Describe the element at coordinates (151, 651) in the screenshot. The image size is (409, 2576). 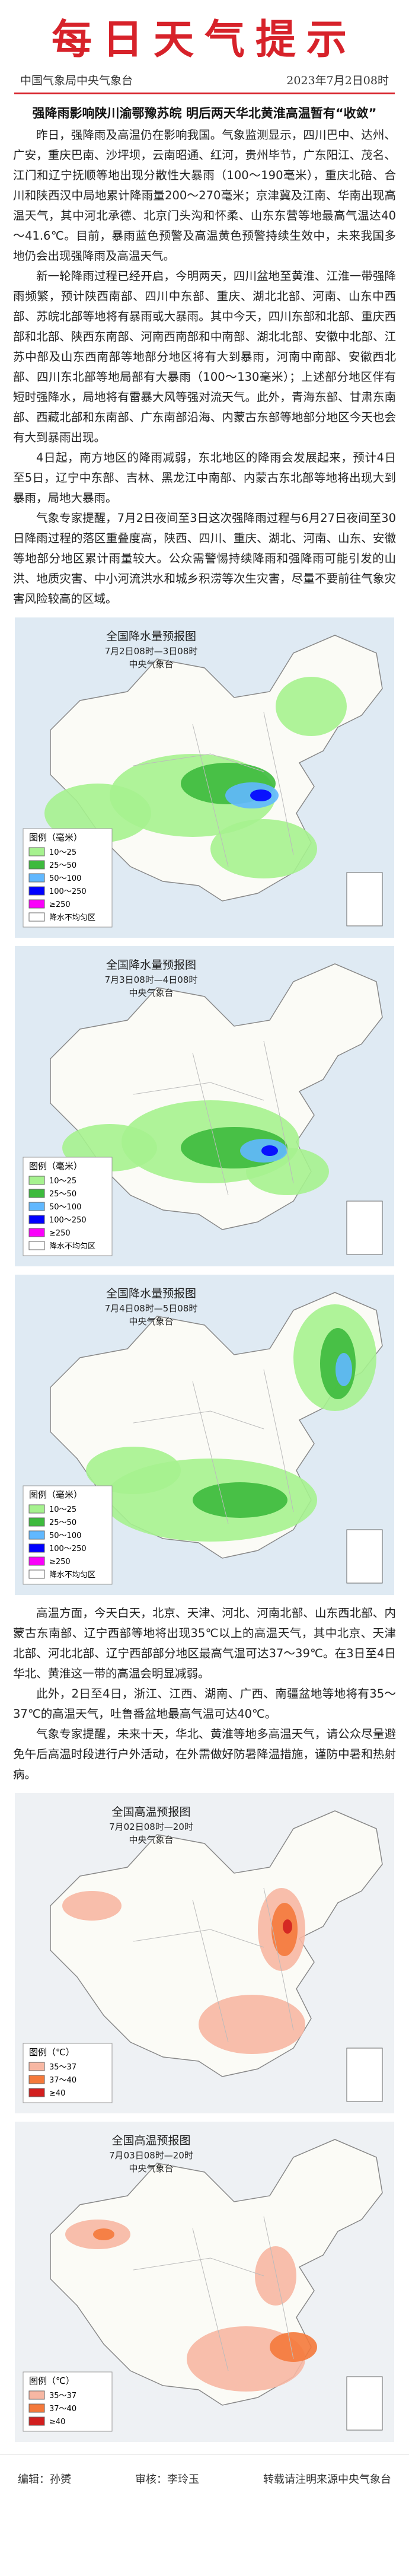
I see `map-time: 7月2日08时—3日08时` at that location.